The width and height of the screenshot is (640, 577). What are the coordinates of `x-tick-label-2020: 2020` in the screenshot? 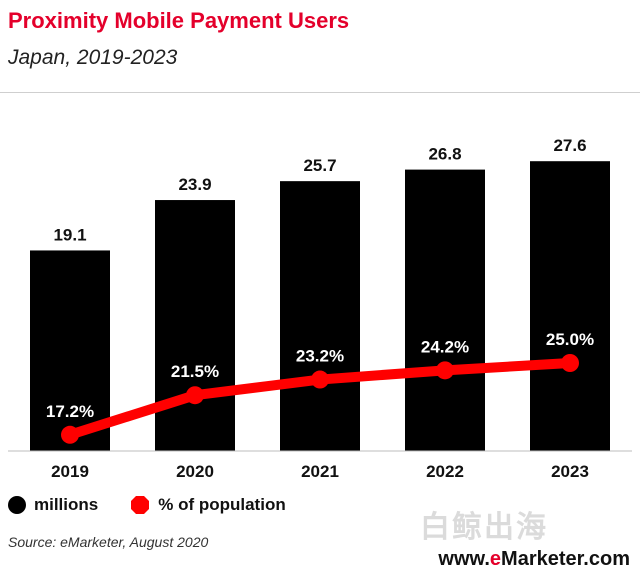 It's located at (195, 471).